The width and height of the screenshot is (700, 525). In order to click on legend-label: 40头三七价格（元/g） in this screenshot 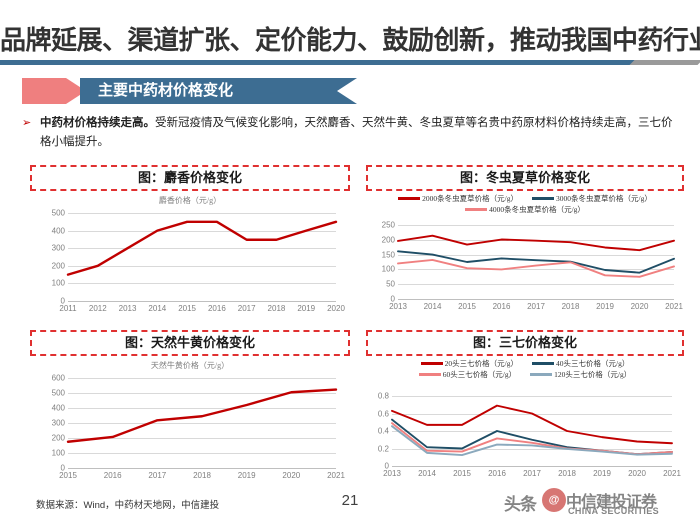, I will do `click(593, 363)`.